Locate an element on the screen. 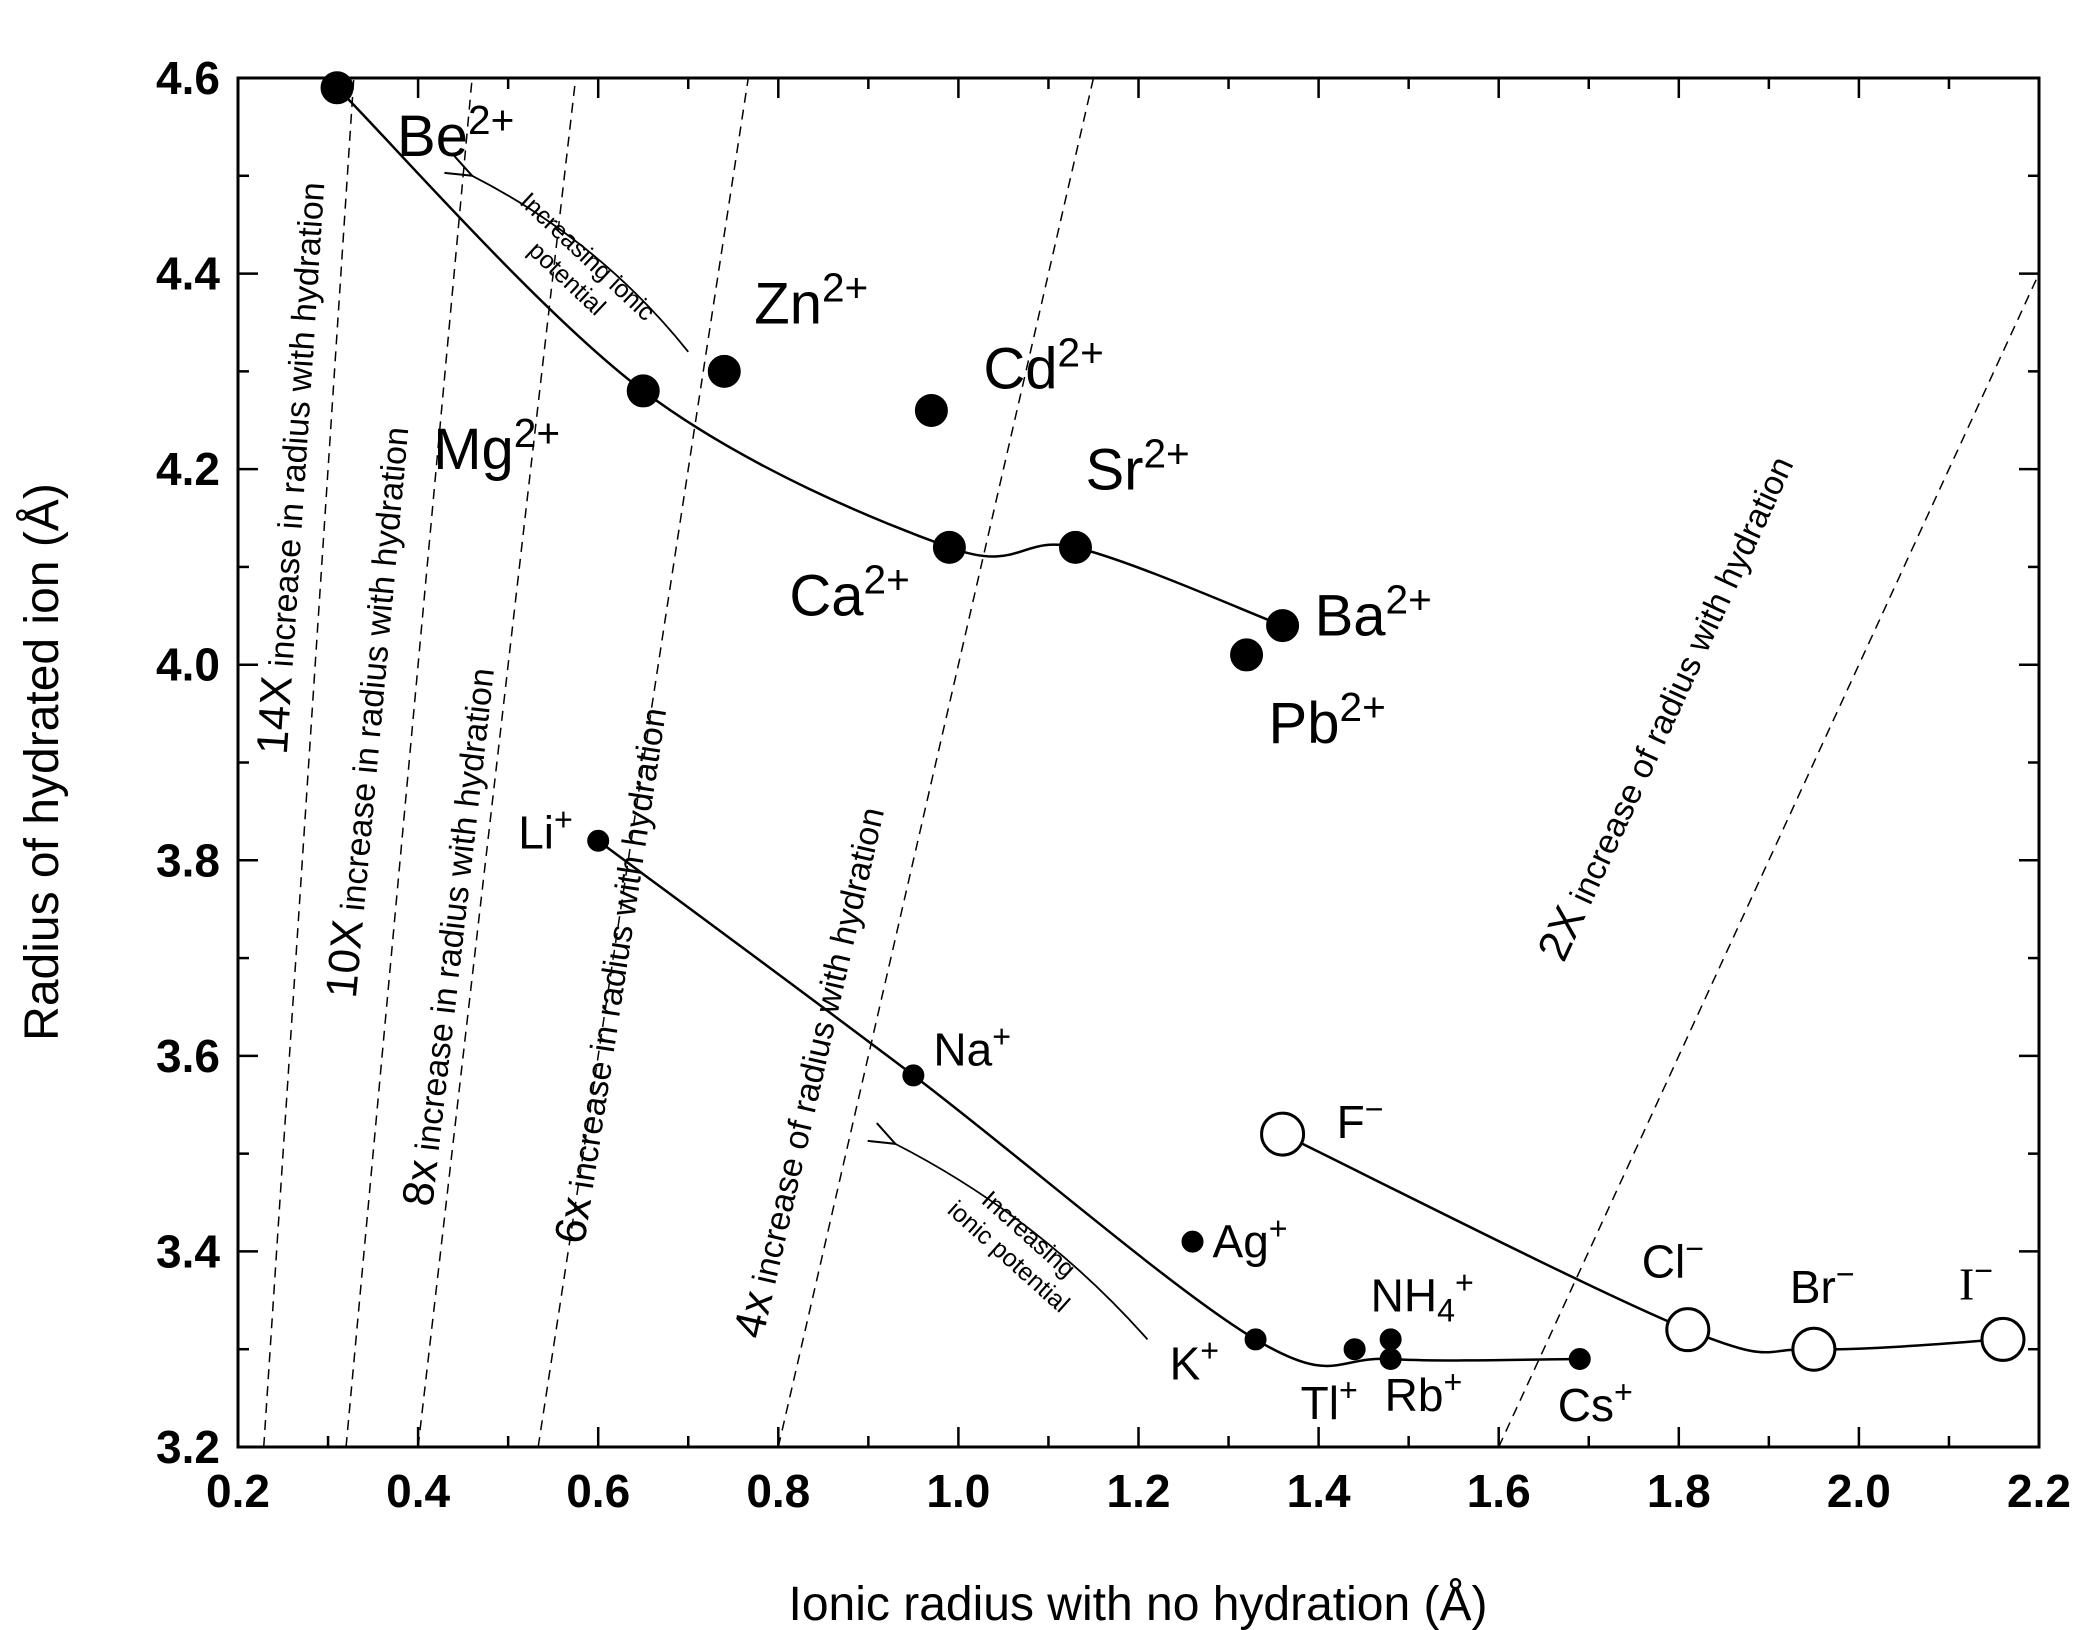 The width and height of the screenshot is (2085, 1630). point-sr is located at coordinates (1075, 547).